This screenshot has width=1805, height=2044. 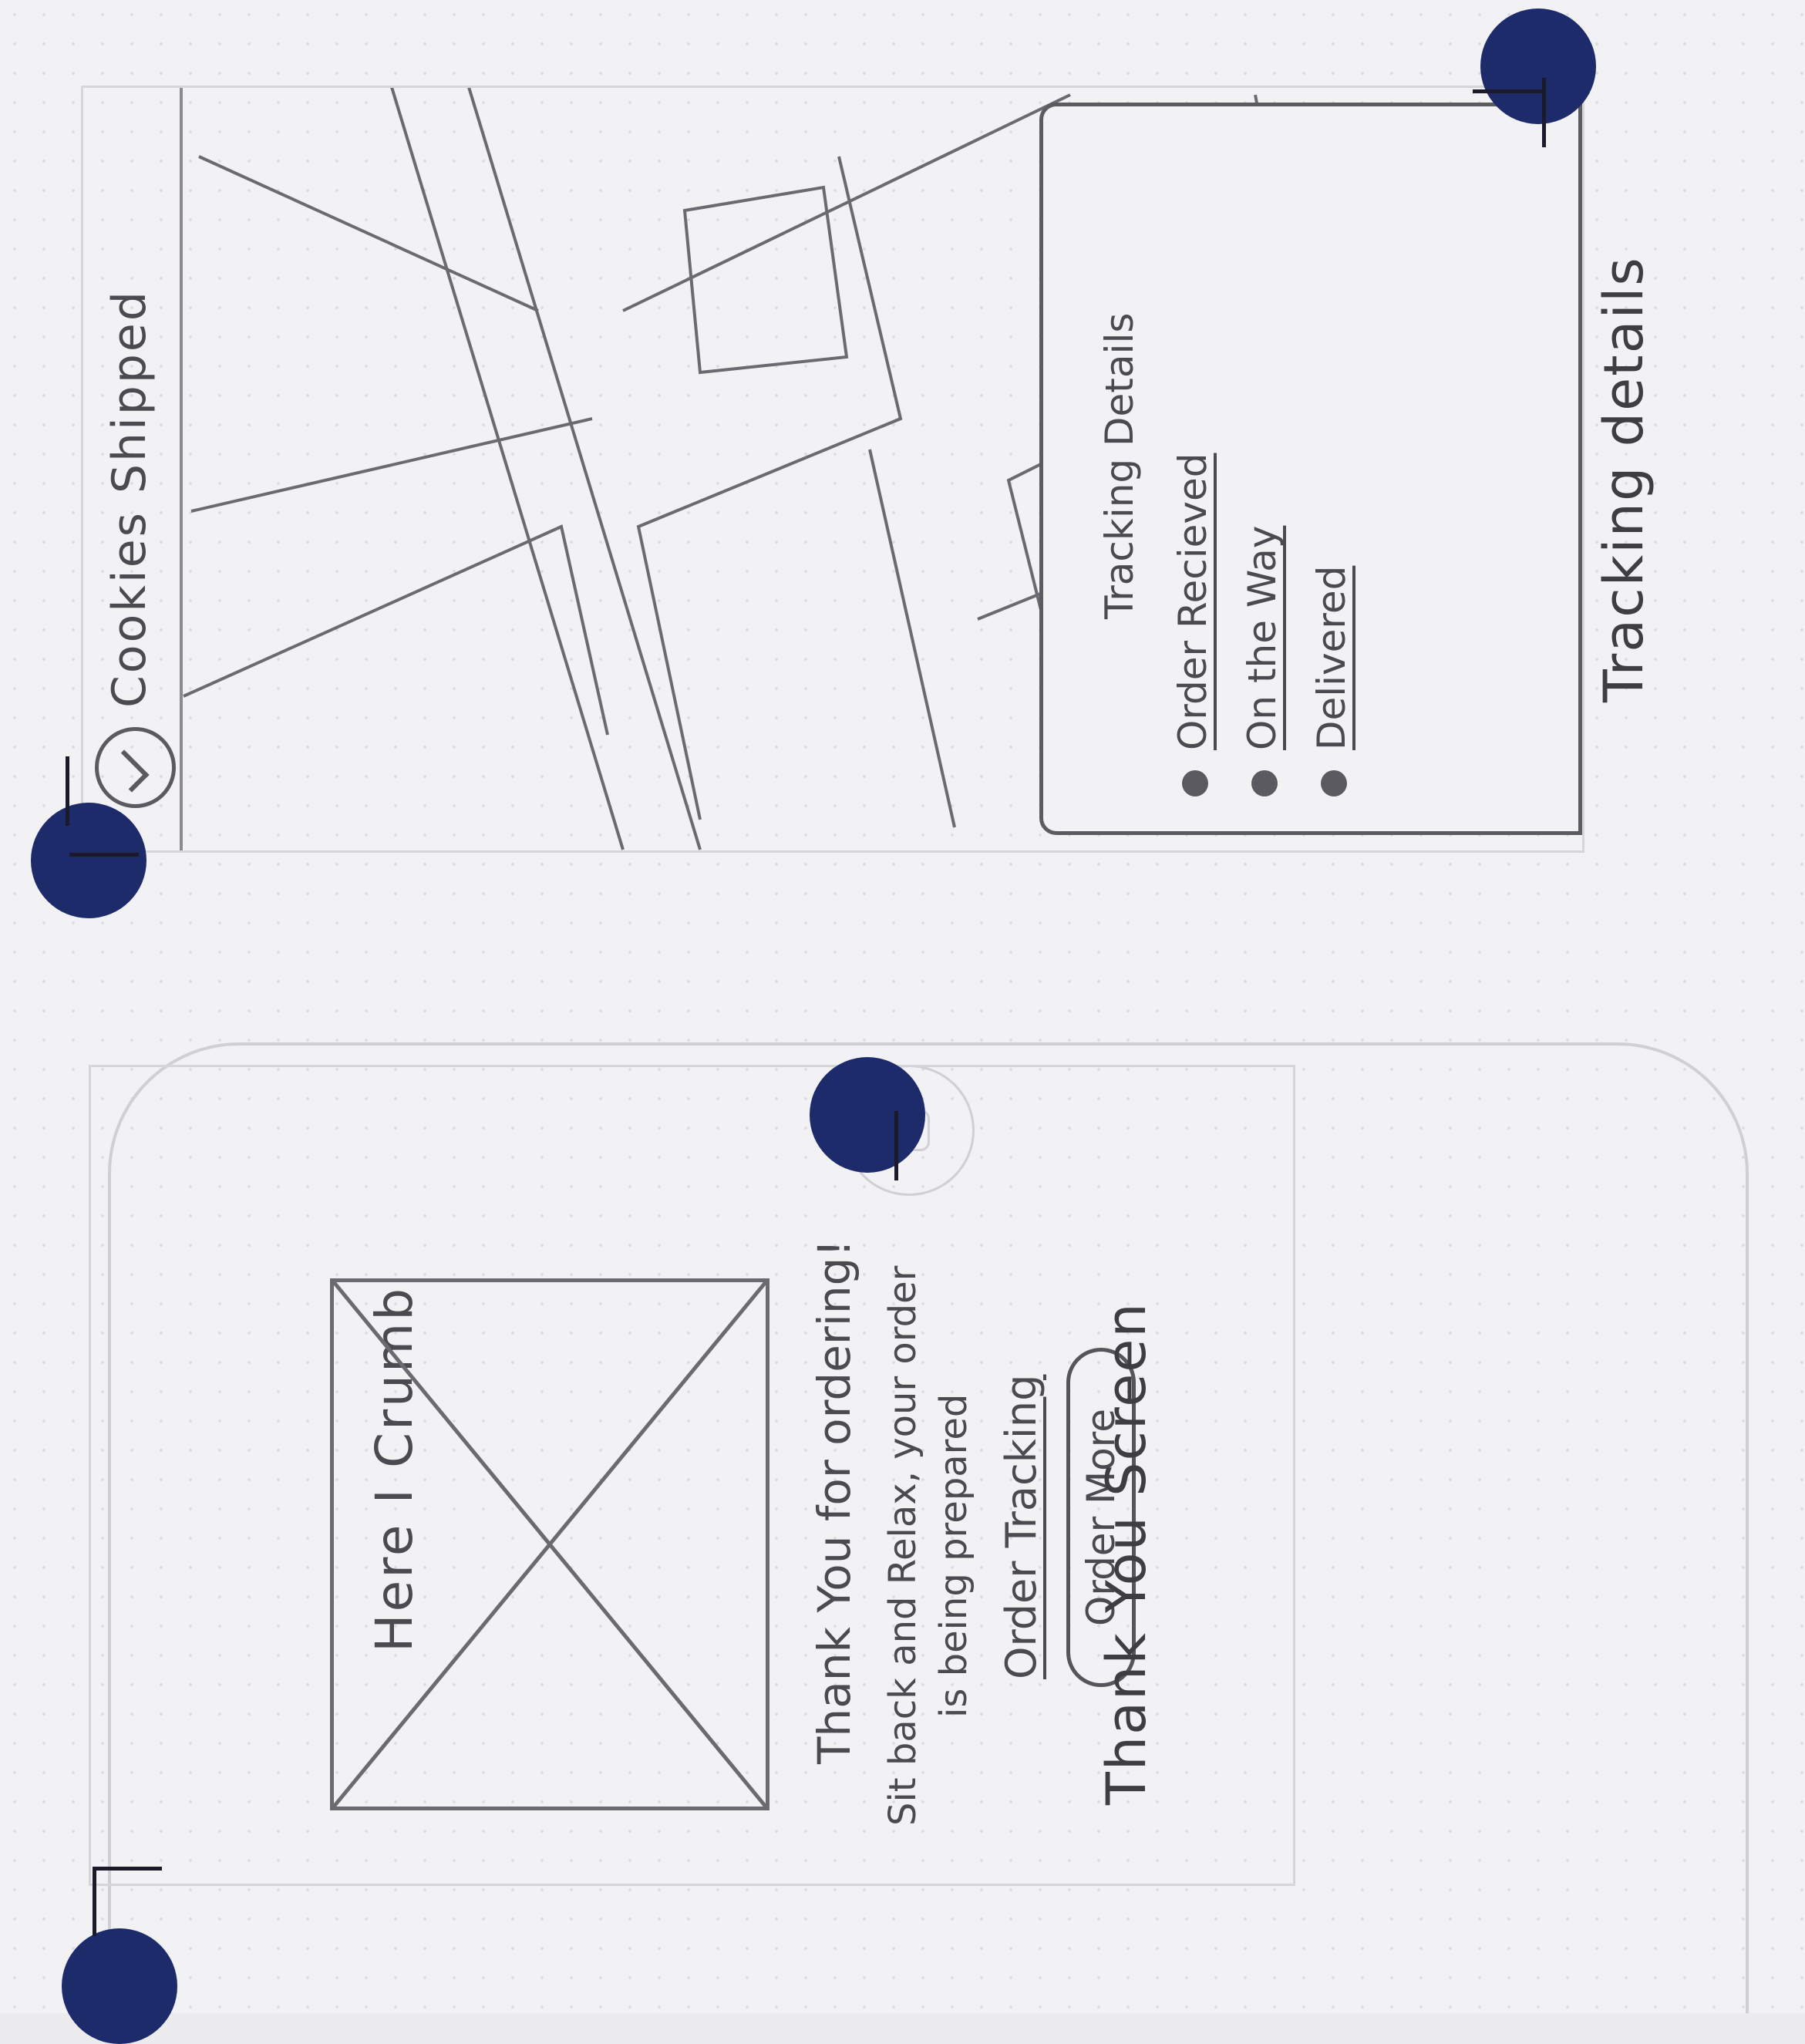 I want to click on step-delivered: Delivered, so click(x=1331, y=657).